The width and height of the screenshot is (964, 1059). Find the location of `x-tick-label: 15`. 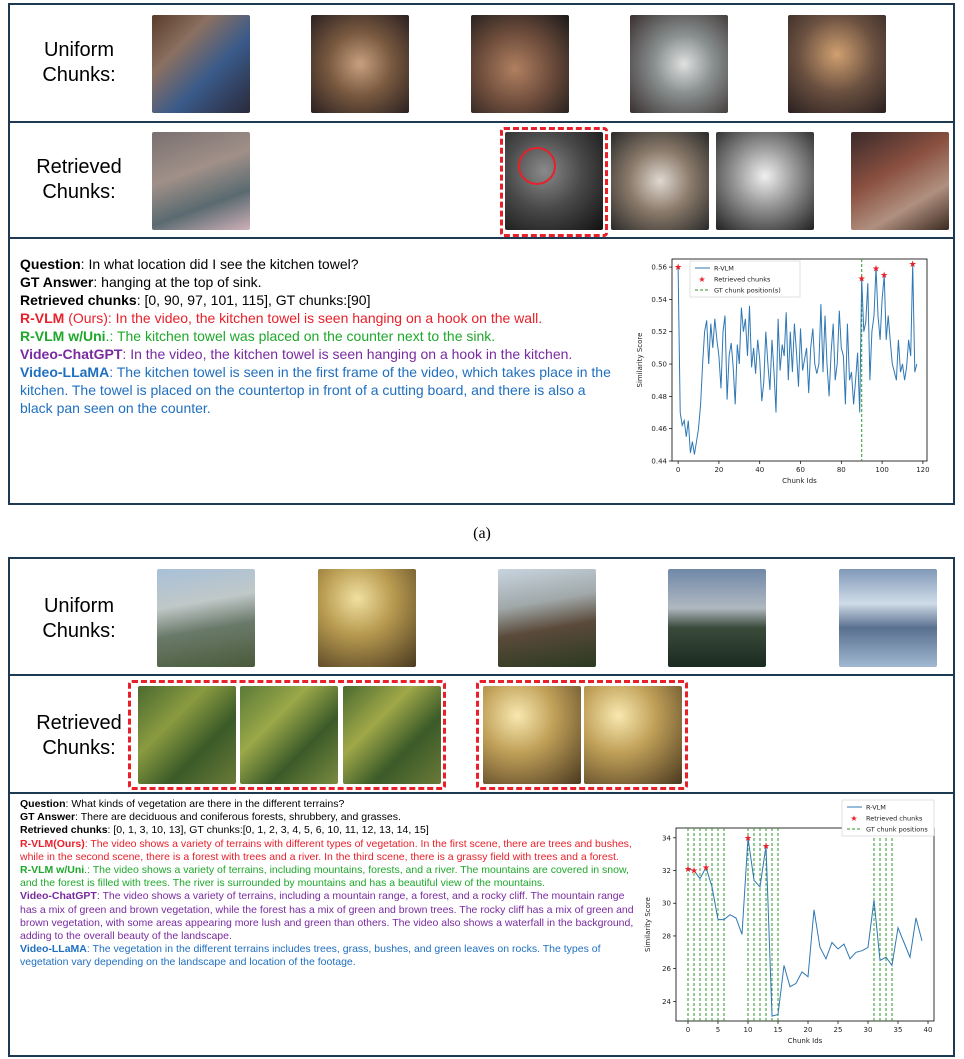

x-tick-label: 15 is located at coordinates (778, 1030).